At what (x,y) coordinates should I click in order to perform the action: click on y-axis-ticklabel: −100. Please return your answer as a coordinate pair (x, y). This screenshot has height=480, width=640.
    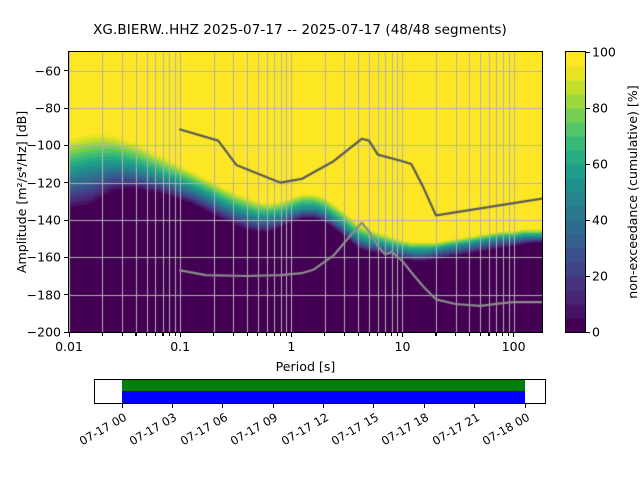
    Looking at the image, I should click on (43, 145).